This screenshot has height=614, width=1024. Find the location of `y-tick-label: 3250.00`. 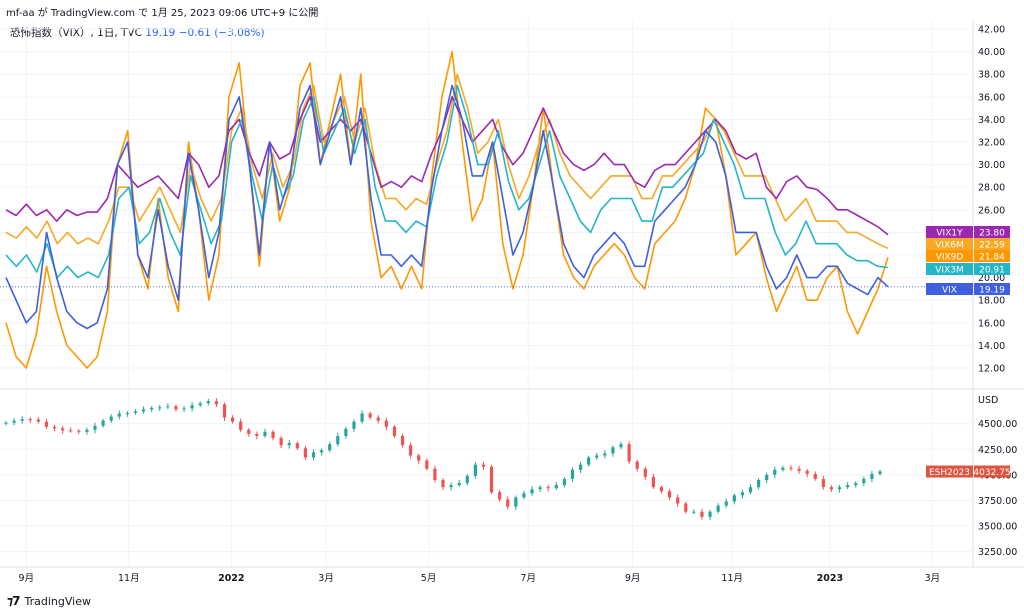

y-tick-label: 3250.00 is located at coordinates (997, 552).